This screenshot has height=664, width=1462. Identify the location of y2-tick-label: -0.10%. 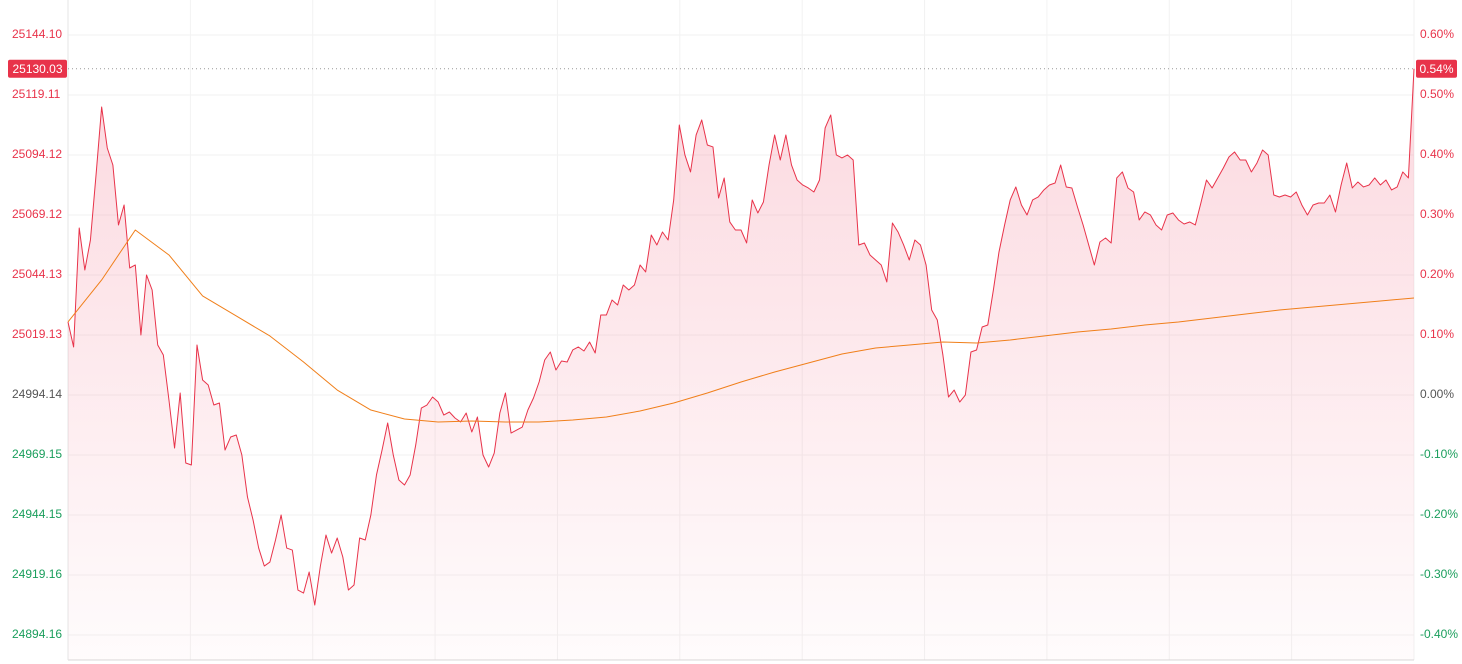
(1439, 454).